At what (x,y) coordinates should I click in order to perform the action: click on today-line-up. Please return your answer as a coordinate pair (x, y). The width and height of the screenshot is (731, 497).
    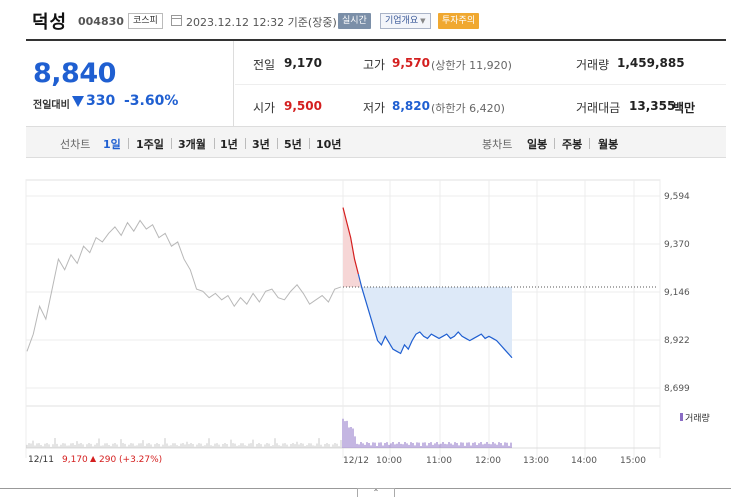
    Looking at the image, I should click on (350, 241).